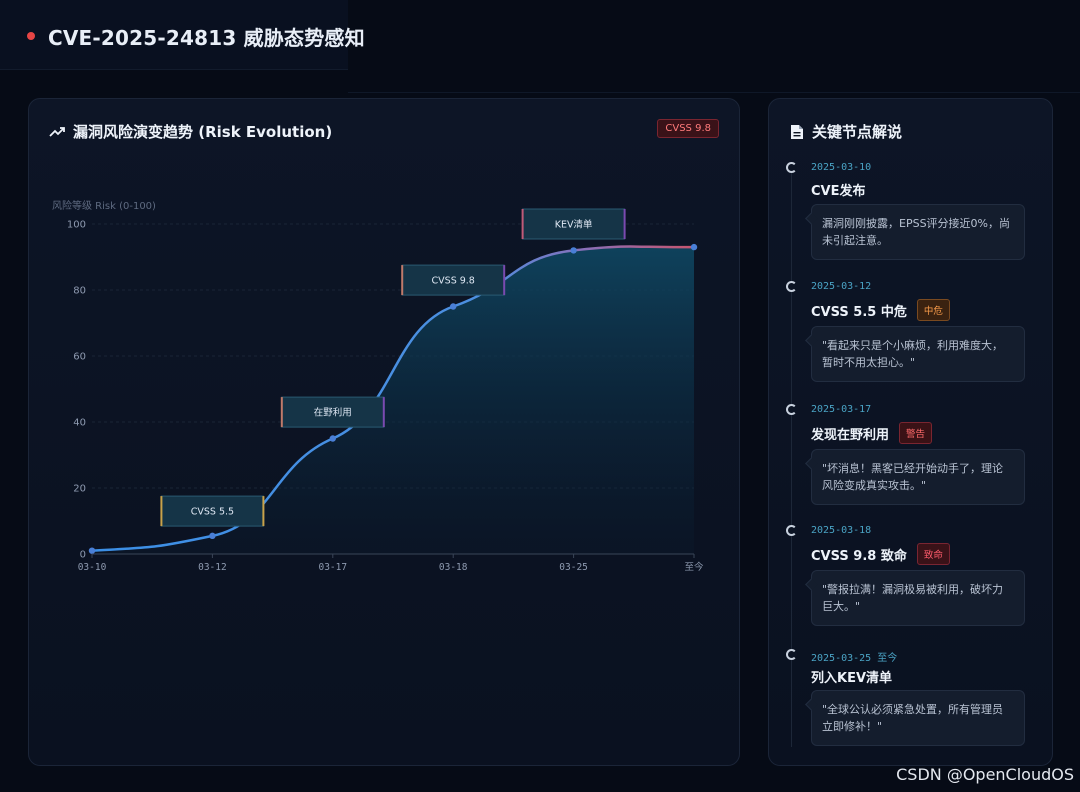 The image size is (1080, 792). I want to click on y-tick-label: 100, so click(76, 225).